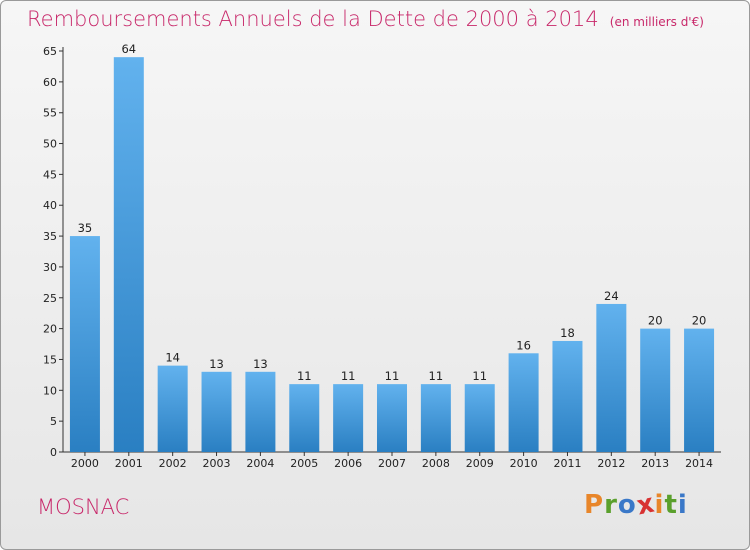 Image resolution: width=750 pixels, height=550 pixels. I want to click on bar-2012, so click(611, 377).